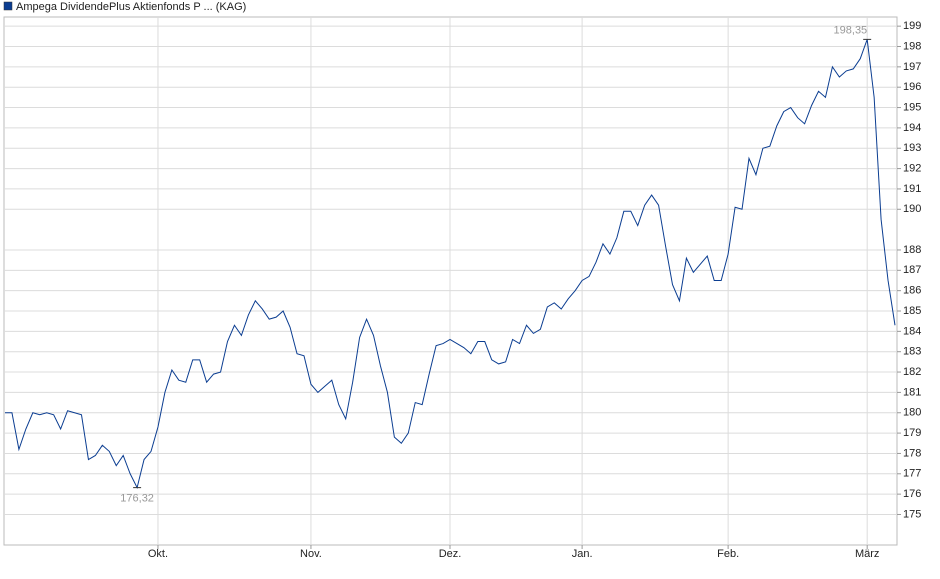 This screenshot has height=579, width=940. What do you see at coordinates (912, 128) in the screenshot?
I see `y-tick-label: 194` at bounding box center [912, 128].